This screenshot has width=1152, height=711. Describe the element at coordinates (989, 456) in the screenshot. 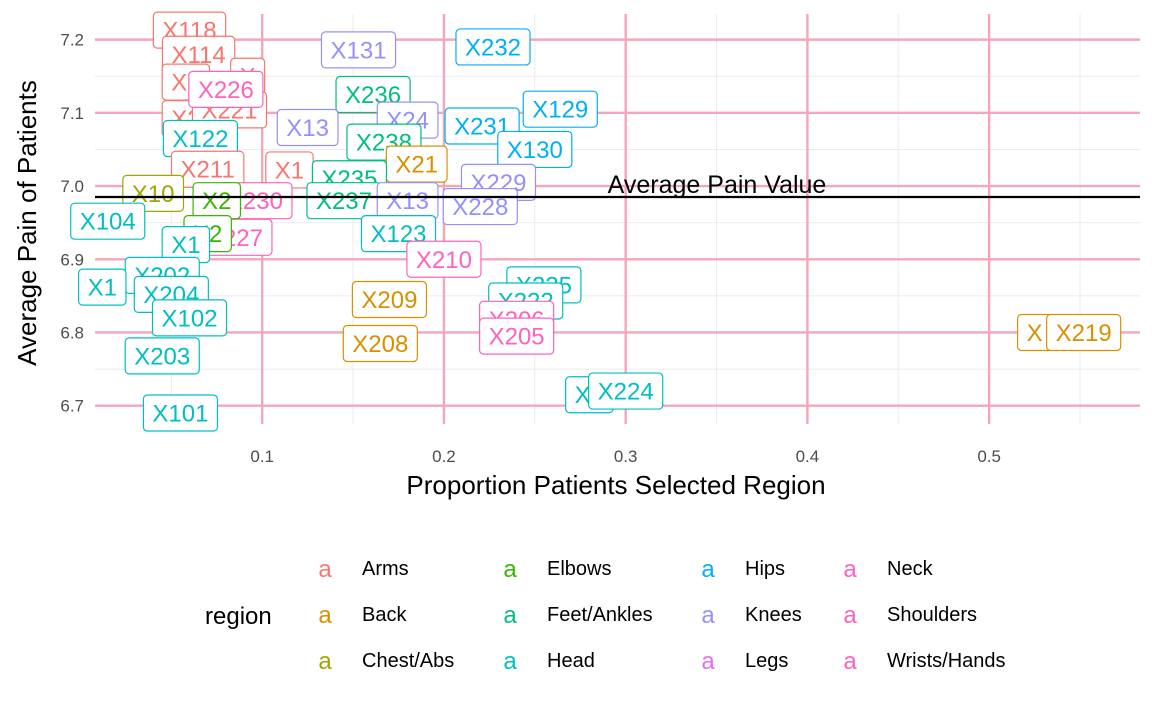

I see `x-tick-label: 0.5` at that location.